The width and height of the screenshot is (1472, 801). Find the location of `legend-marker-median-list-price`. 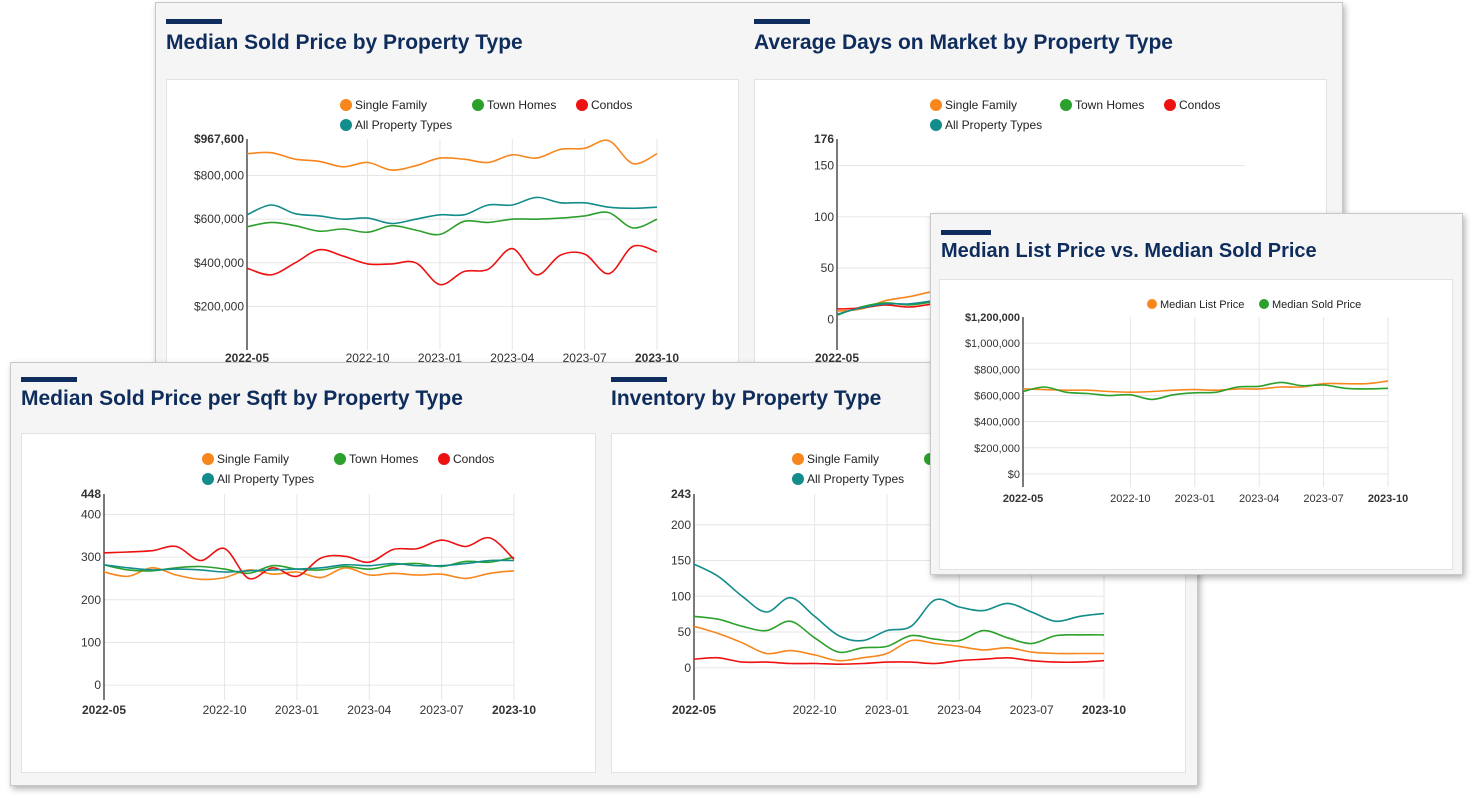

legend-marker-median-list-price is located at coordinates (1152, 304).